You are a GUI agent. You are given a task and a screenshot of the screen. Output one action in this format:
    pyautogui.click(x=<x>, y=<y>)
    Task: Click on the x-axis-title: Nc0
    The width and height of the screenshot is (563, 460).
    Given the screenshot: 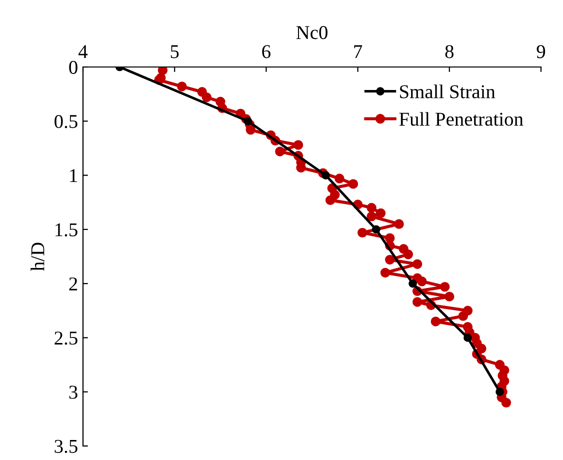 What is the action you would take?
    pyautogui.click(x=312, y=33)
    